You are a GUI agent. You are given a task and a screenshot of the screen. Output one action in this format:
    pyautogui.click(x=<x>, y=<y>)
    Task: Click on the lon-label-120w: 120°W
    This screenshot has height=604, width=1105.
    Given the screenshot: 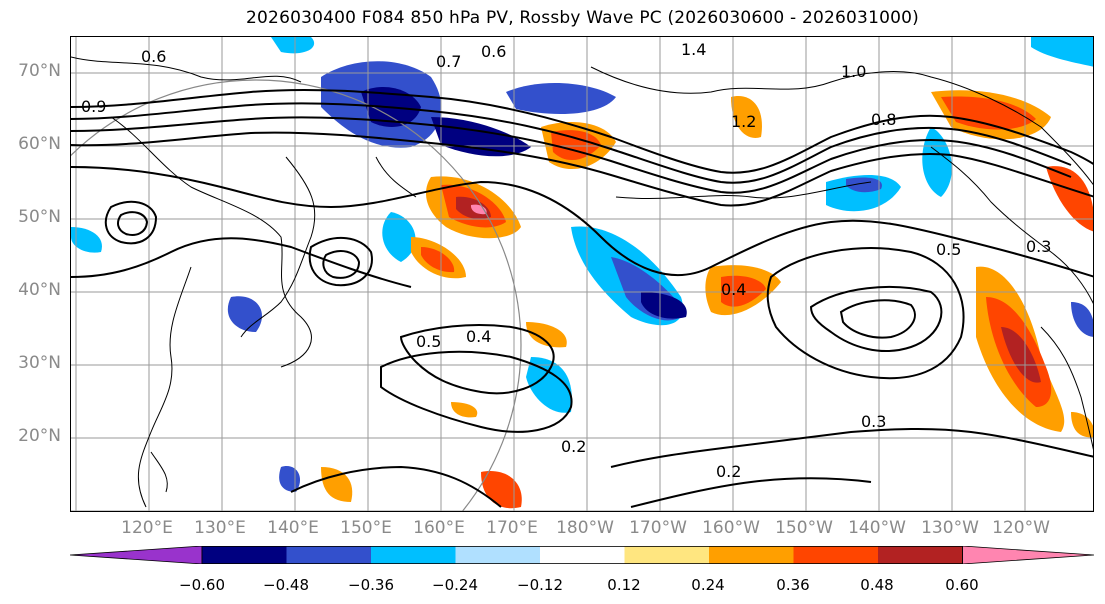 What is the action you would take?
    pyautogui.click(x=1021, y=528)
    